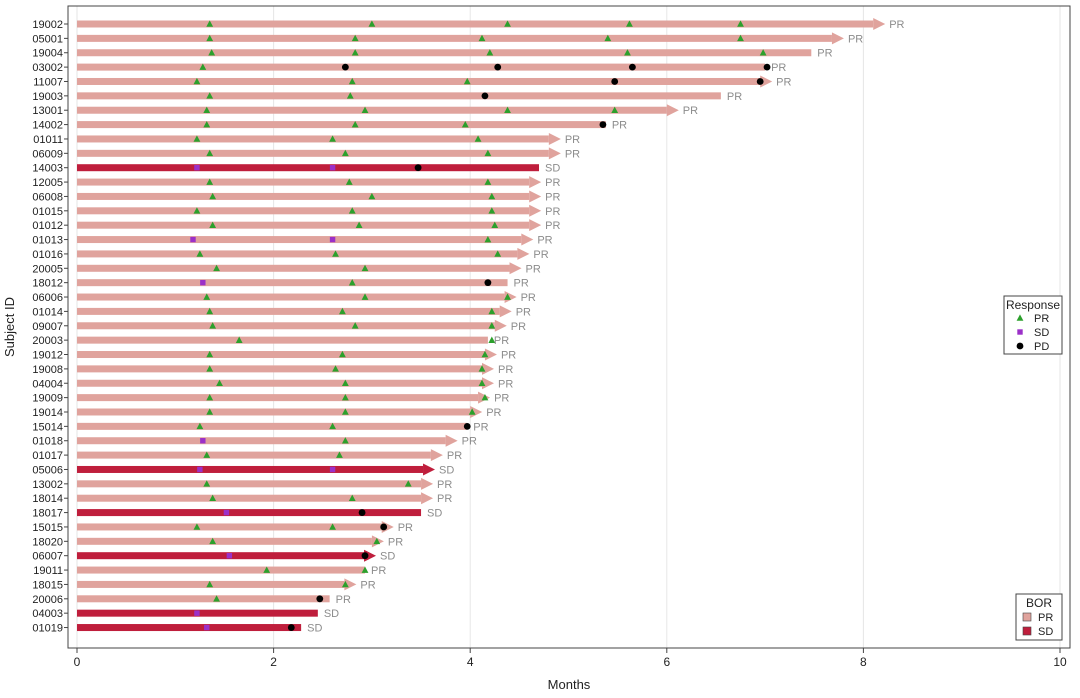 The image size is (1080, 698). Describe the element at coordinates (1033, 305) in the screenshot. I see `response-legend-title: Response` at that location.